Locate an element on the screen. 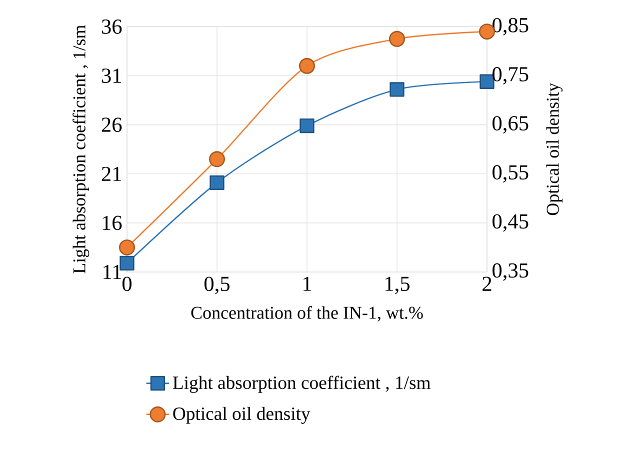  x-tick-label: 0,5 is located at coordinates (217, 285).